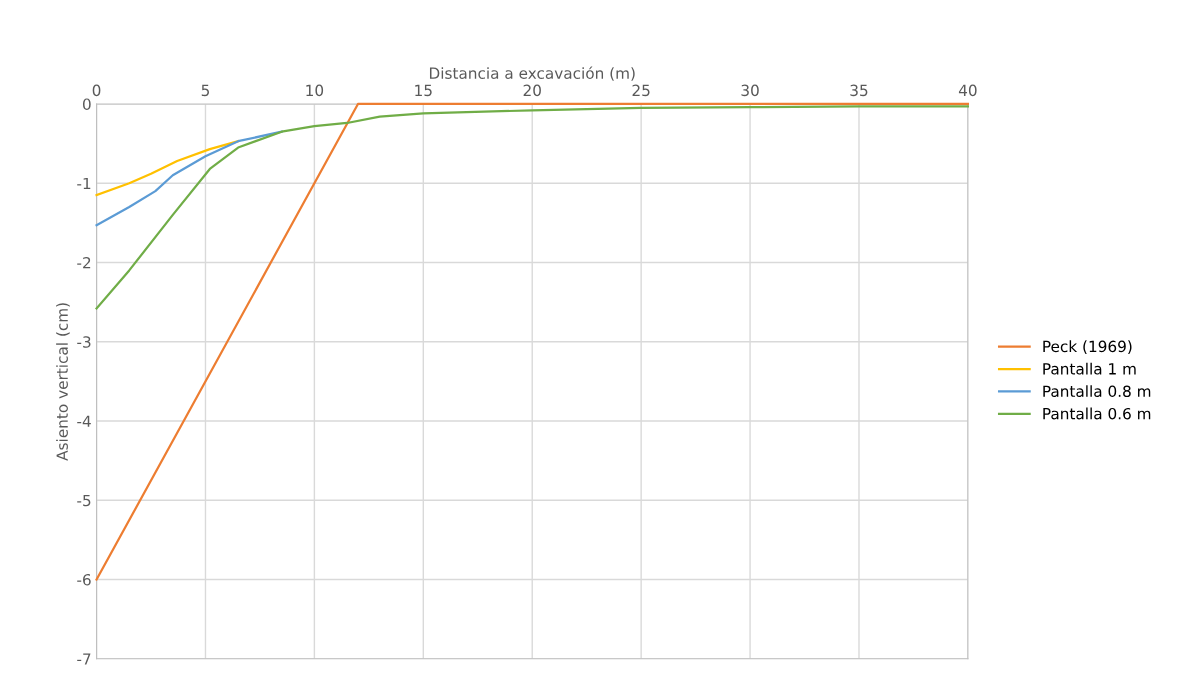 Image resolution: width=1192 pixels, height=675 pixels. What do you see at coordinates (532, 90) in the screenshot?
I see `x-tick-label: 20` at bounding box center [532, 90].